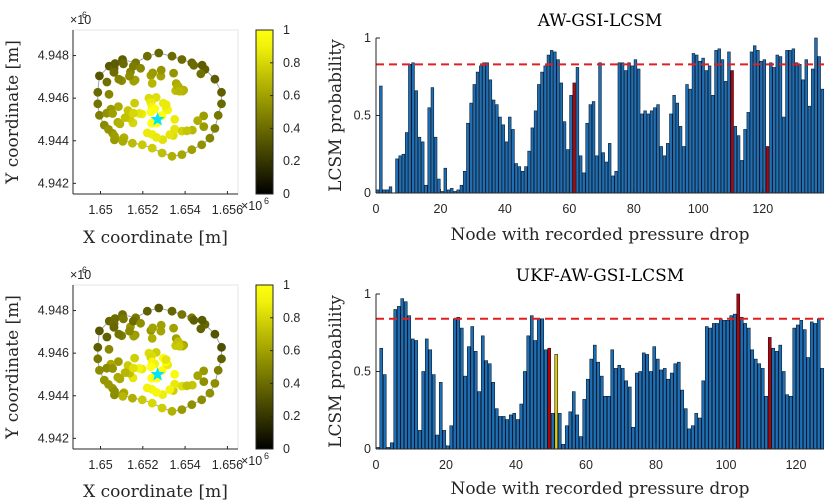 The image size is (828, 500). Describe the element at coordinates (599, 235) in the screenshot. I see `x-axis-label: Node with recorded pressure drop` at that location.